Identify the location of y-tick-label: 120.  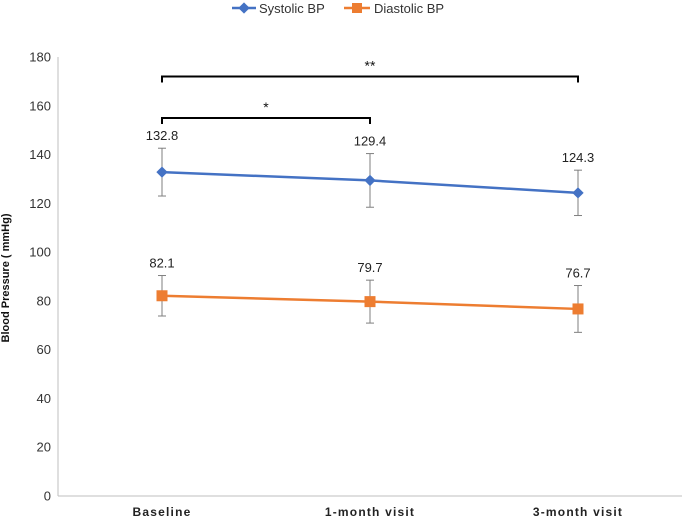
(40, 203).